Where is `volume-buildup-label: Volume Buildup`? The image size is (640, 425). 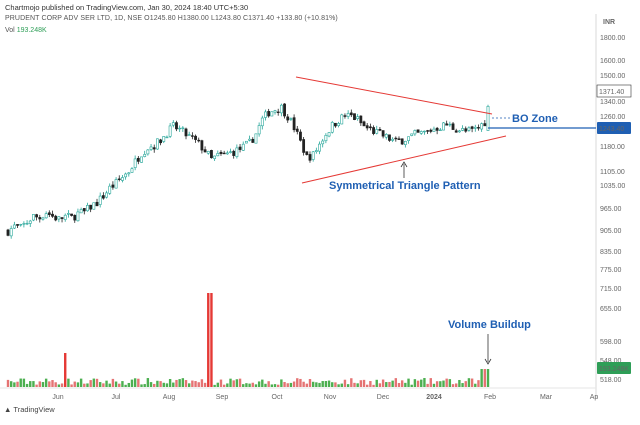 volume-buildup-label: Volume Buildup is located at coordinates (489, 325).